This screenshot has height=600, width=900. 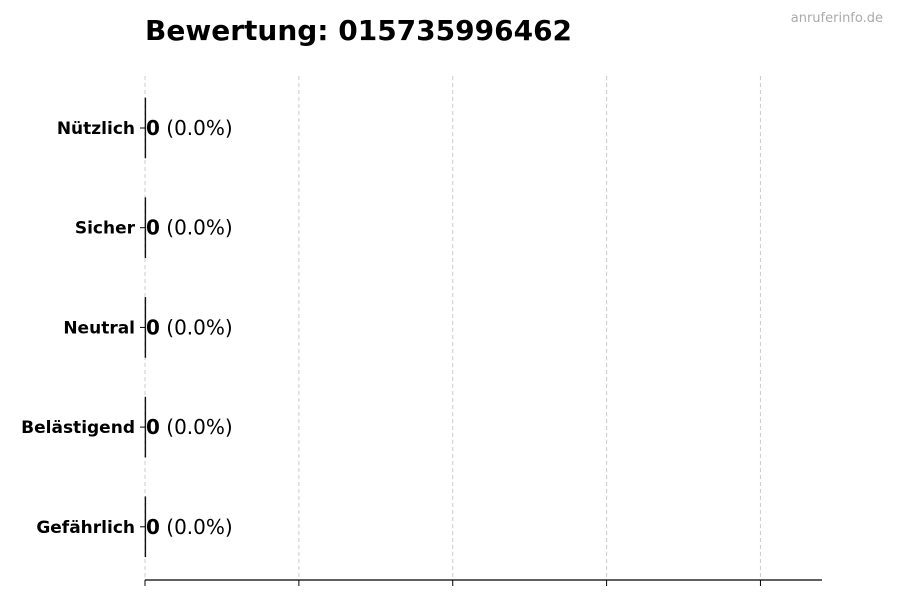 What do you see at coordinates (85, 528) in the screenshot?
I see `y-tick-label: Gefährlich` at bounding box center [85, 528].